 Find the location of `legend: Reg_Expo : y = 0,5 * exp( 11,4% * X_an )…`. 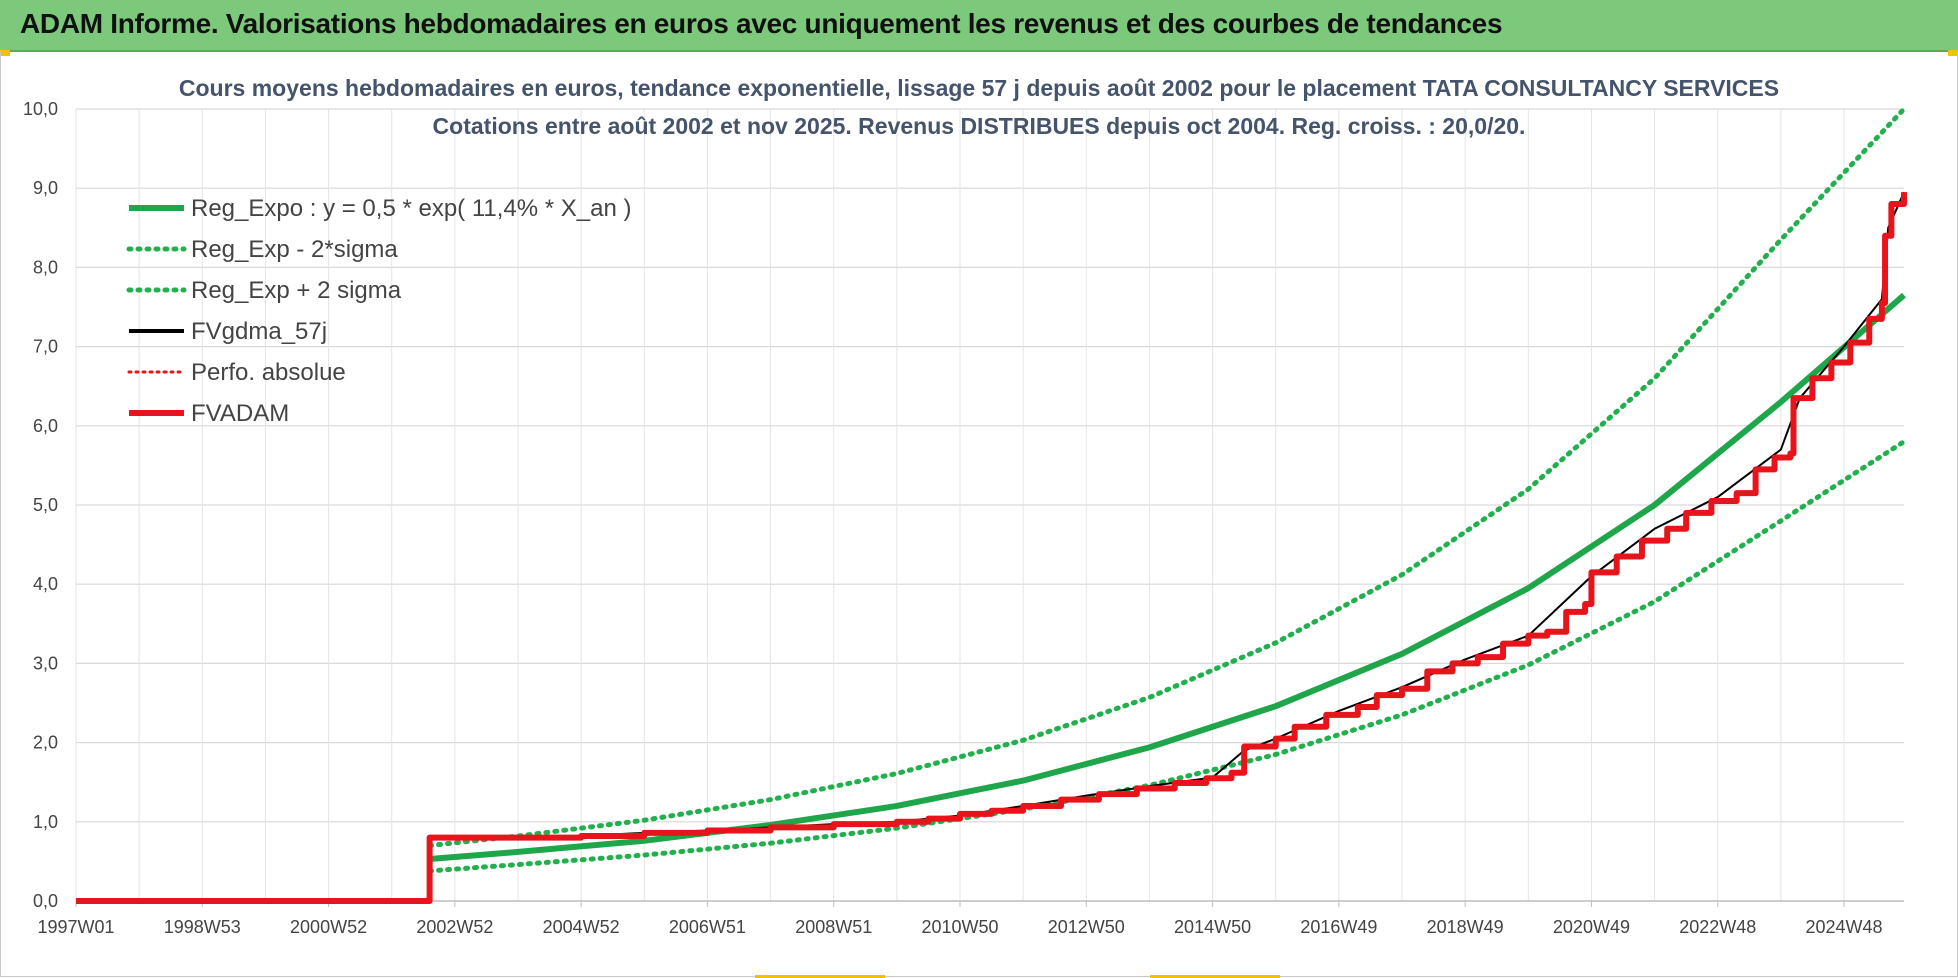

legend: Reg_Expo : y = 0,5 * exp( 11,4% * X_an )… is located at coordinates (378, 311).